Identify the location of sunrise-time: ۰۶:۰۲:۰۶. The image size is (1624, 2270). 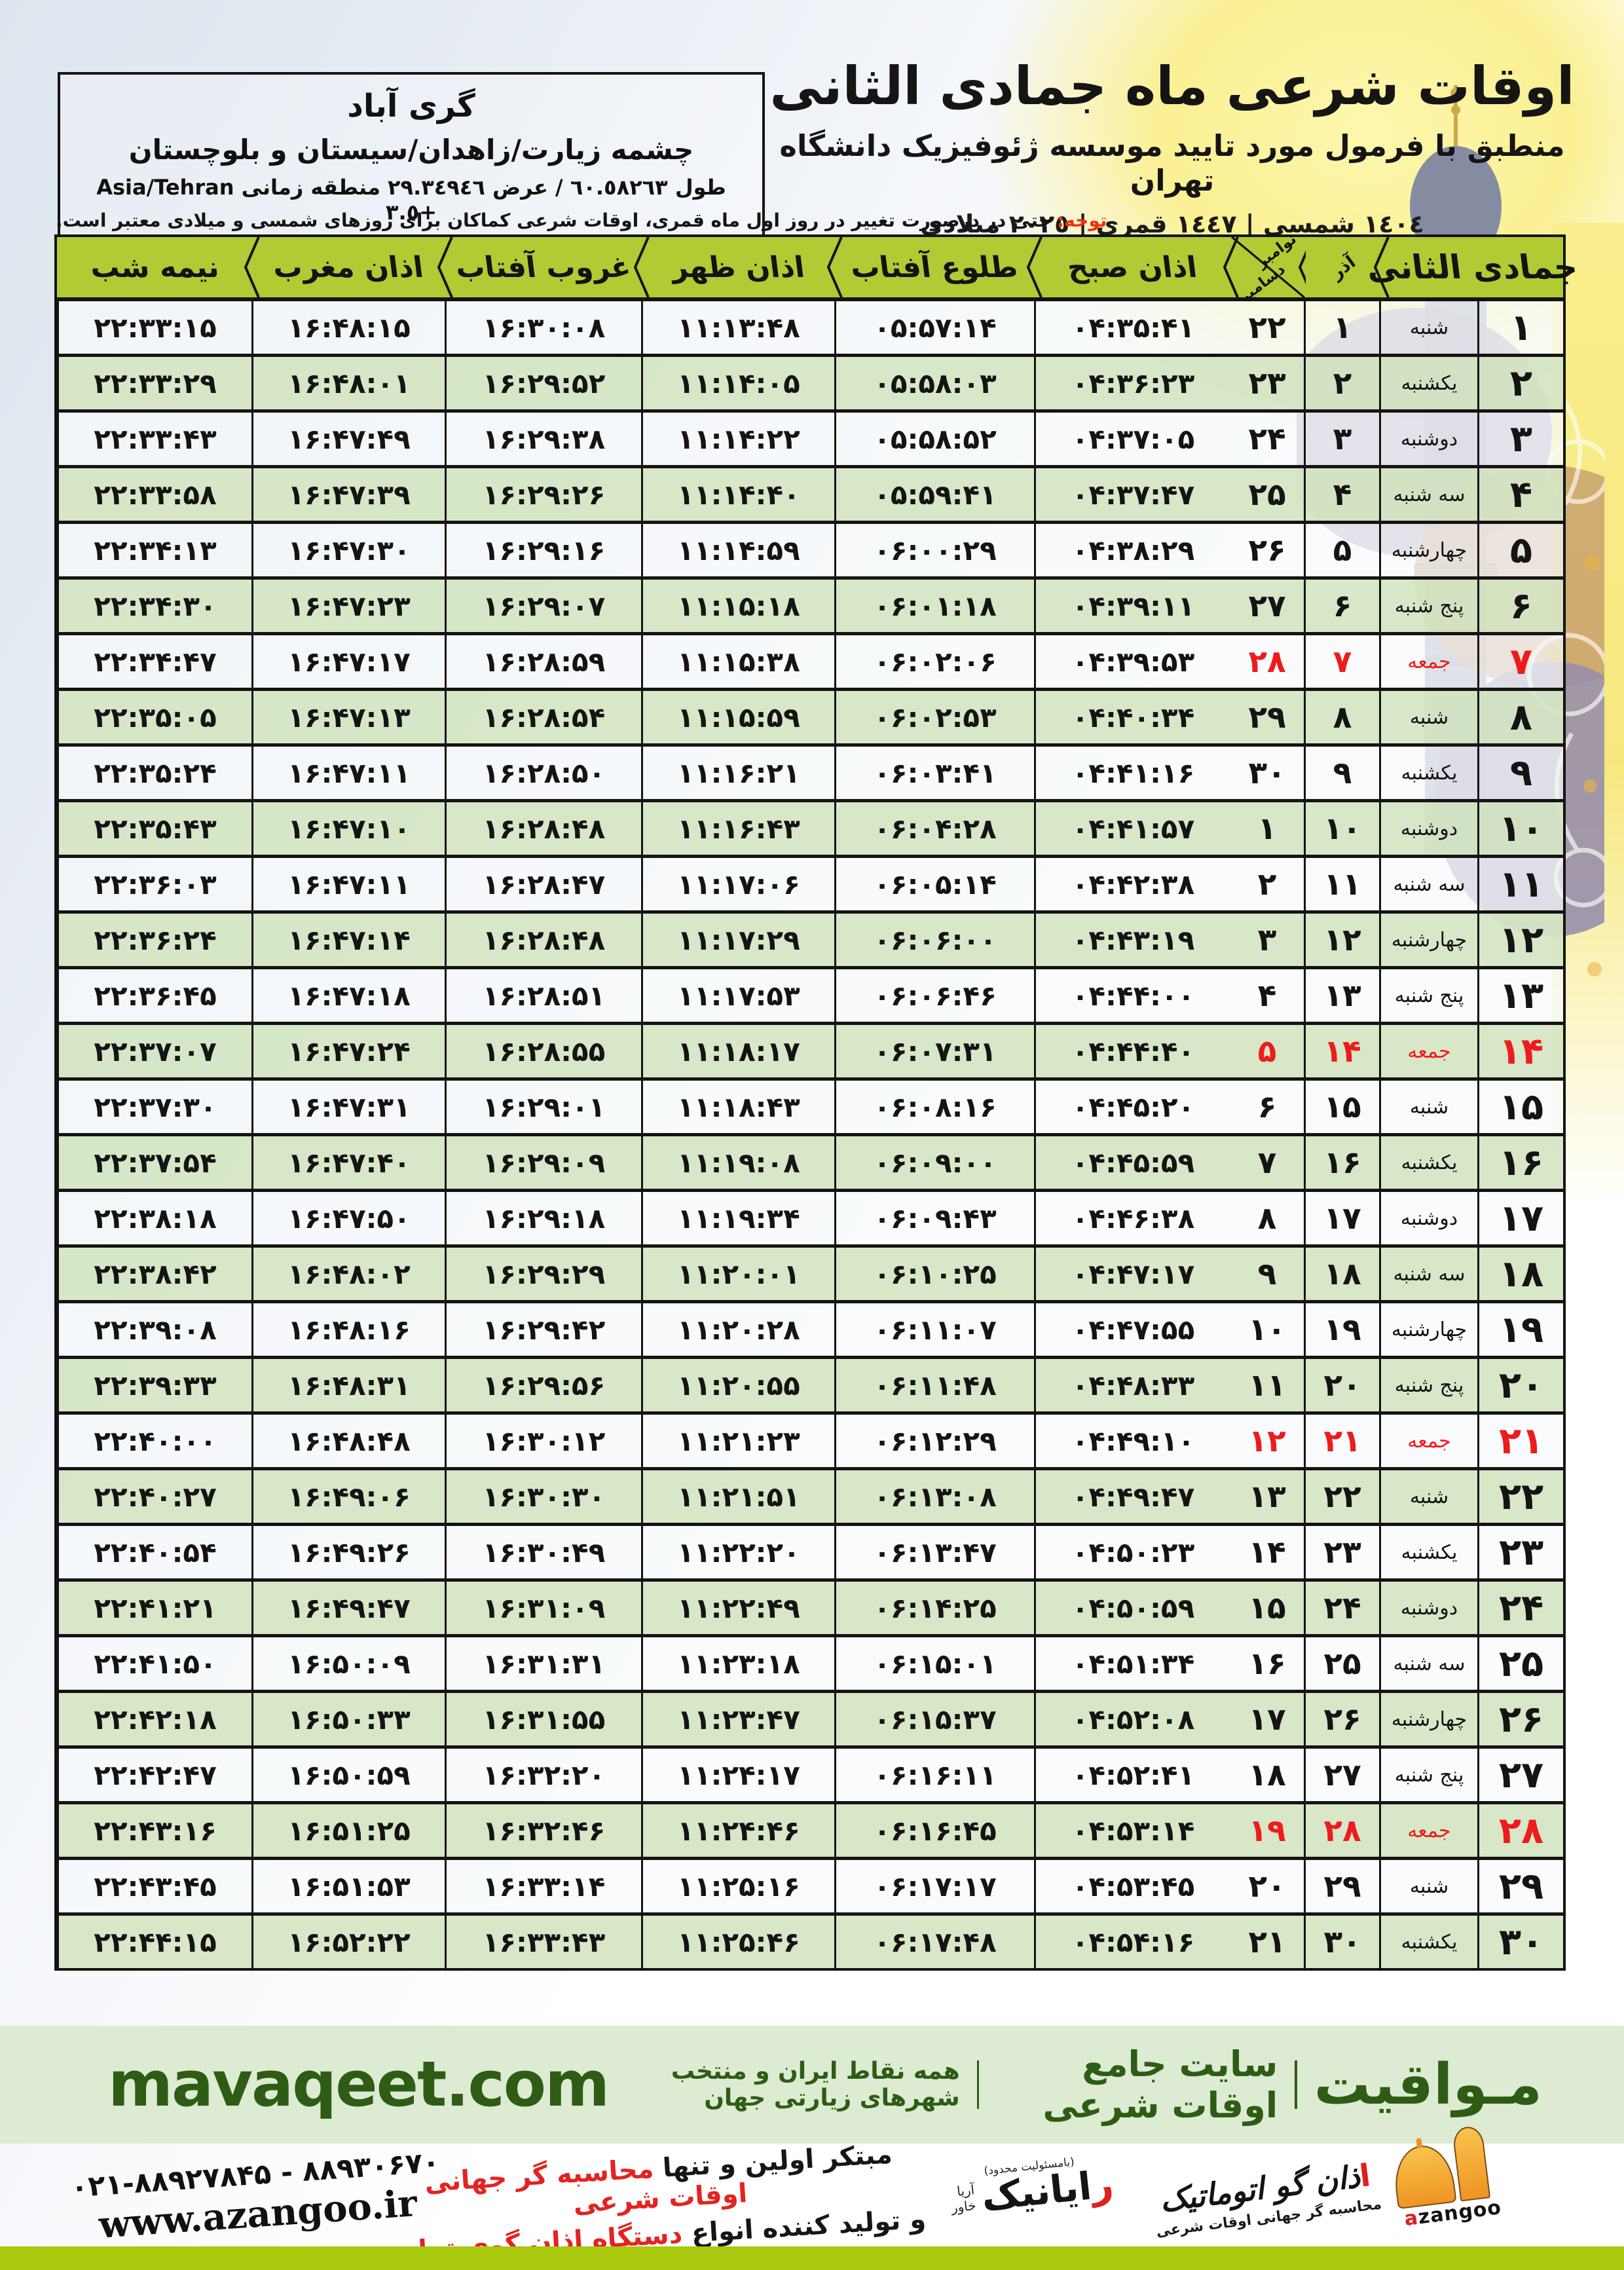
(934, 661).